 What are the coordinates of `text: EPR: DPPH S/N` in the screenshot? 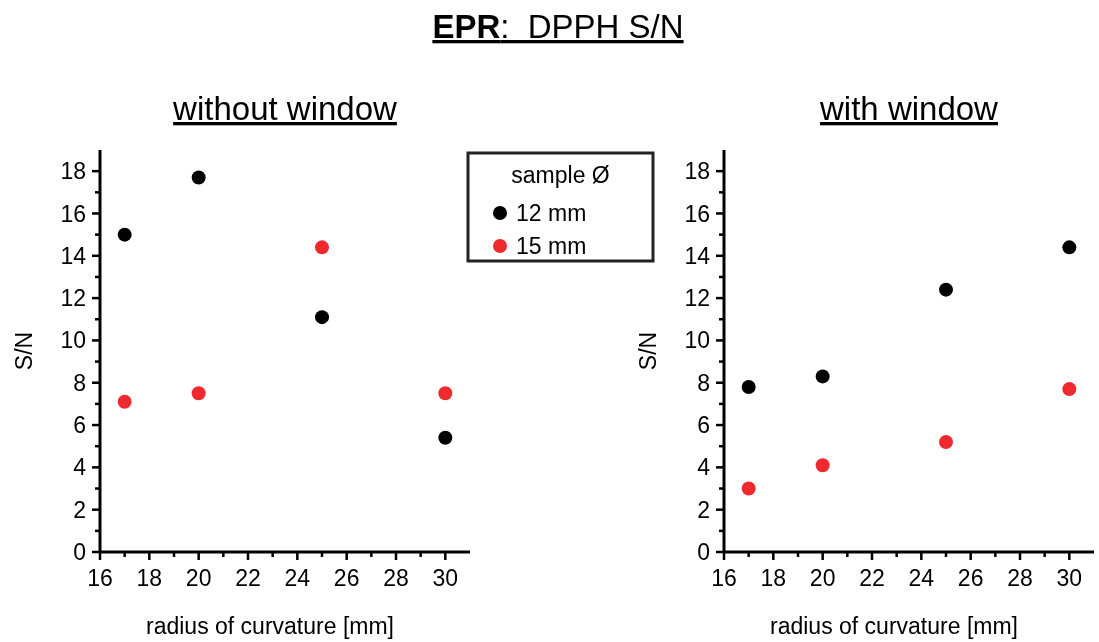 It's located at (558, 26).